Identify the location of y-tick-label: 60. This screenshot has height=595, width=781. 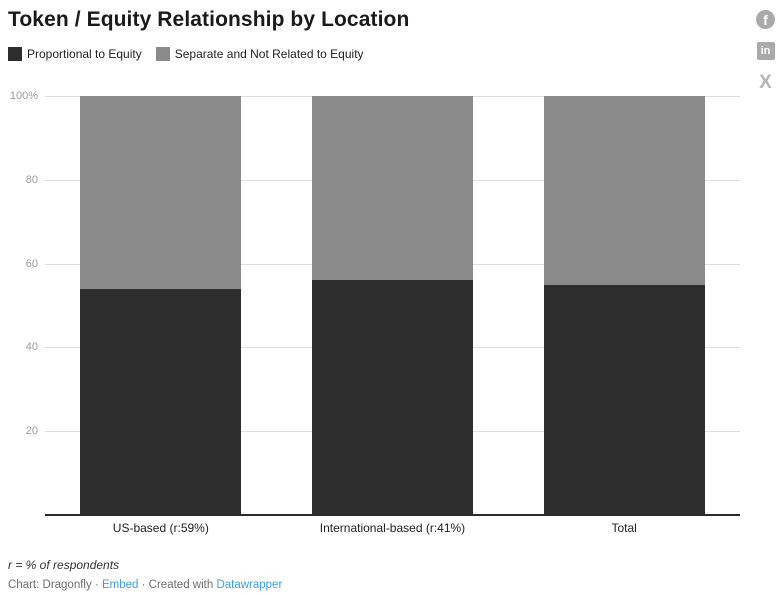
(31, 263).